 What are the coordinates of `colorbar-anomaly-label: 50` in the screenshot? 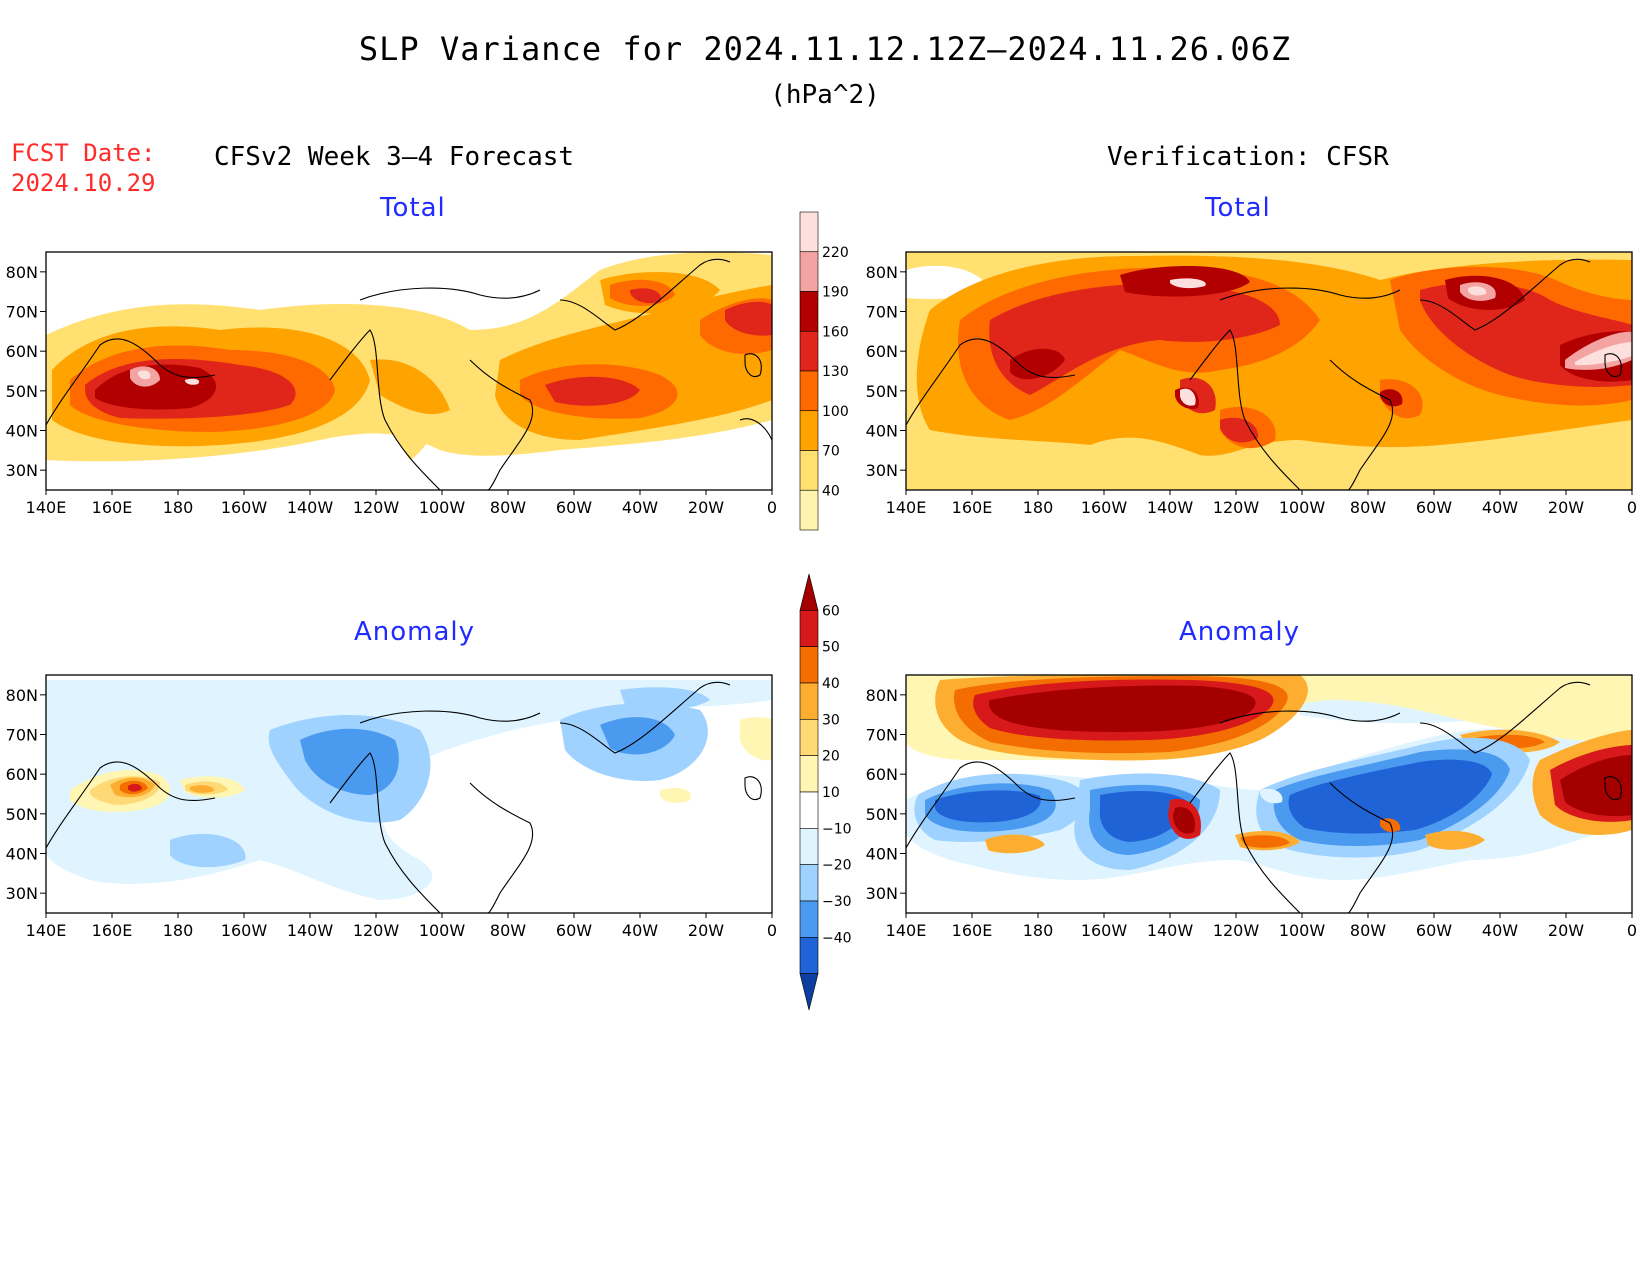 It's located at (831, 648).